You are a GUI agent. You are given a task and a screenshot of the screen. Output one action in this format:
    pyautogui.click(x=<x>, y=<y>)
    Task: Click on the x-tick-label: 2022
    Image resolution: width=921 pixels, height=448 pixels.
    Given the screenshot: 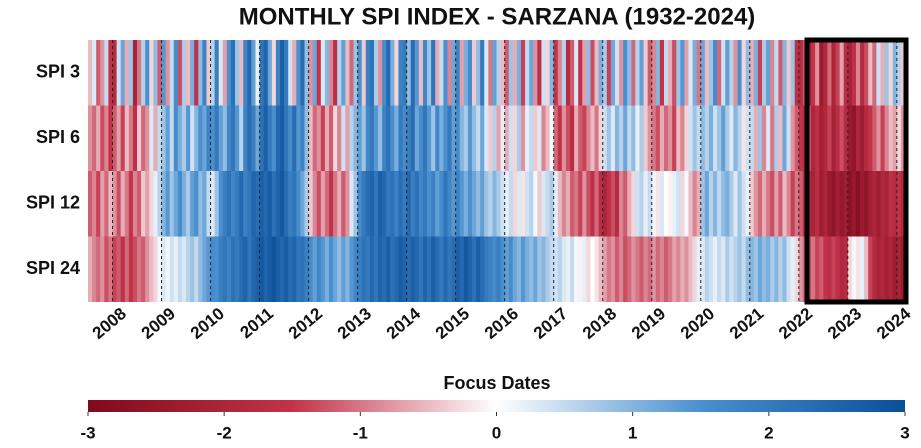 What is the action you would take?
    pyautogui.click(x=795, y=323)
    